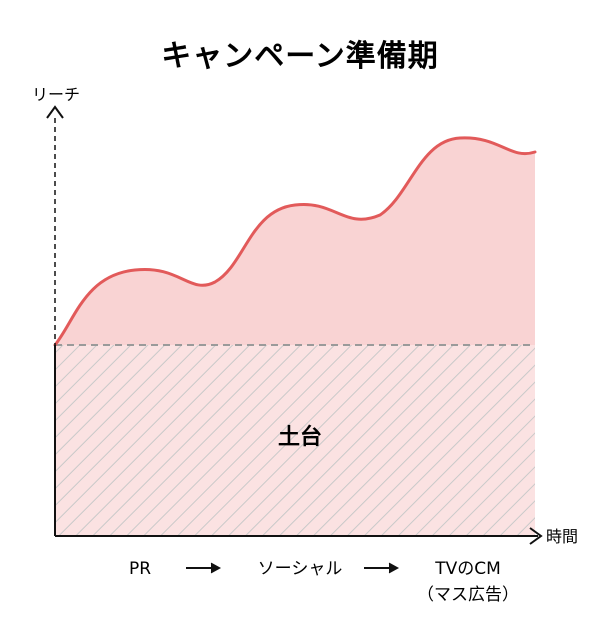 The image size is (600, 638). I want to click on diagram-title: キャンペーン準備期, so click(300, 56).